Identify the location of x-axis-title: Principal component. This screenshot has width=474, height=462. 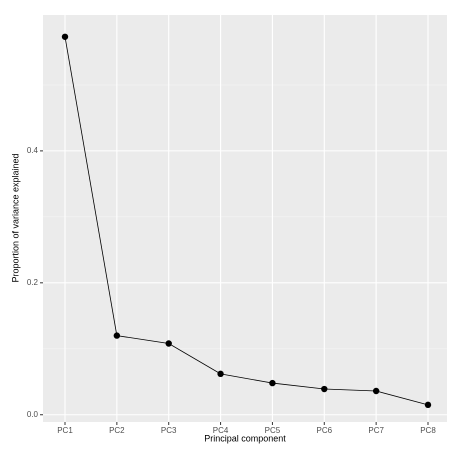
(245, 438).